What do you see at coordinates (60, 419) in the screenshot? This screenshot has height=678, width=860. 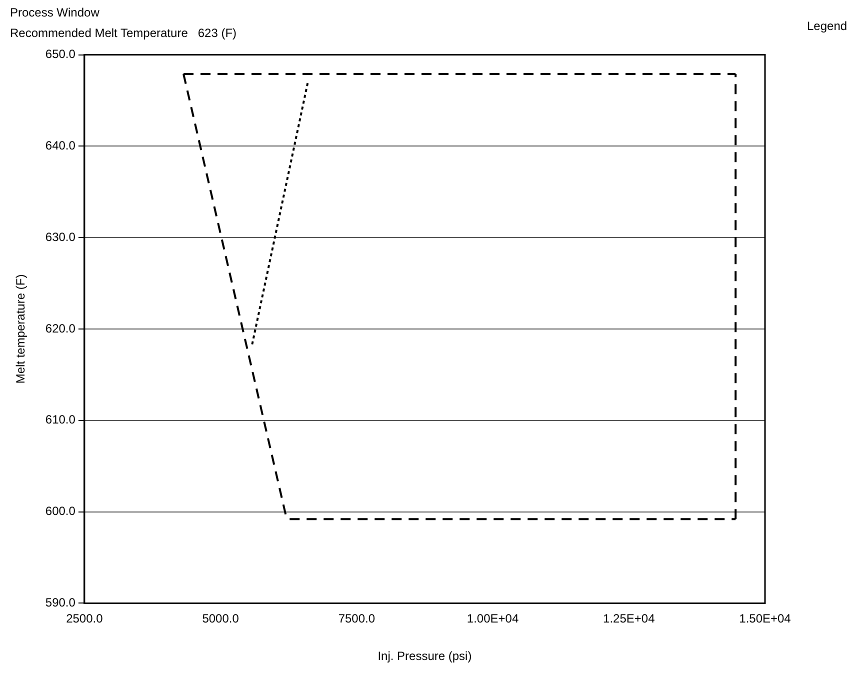 I see `y-tick-label: 610.0` at bounding box center [60, 419].